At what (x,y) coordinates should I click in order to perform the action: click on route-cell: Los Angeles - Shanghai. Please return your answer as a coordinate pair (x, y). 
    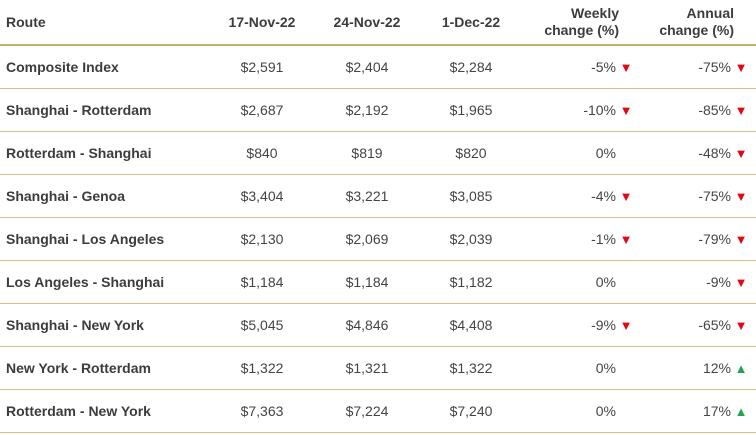
    Looking at the image, I should click on (105, 282).